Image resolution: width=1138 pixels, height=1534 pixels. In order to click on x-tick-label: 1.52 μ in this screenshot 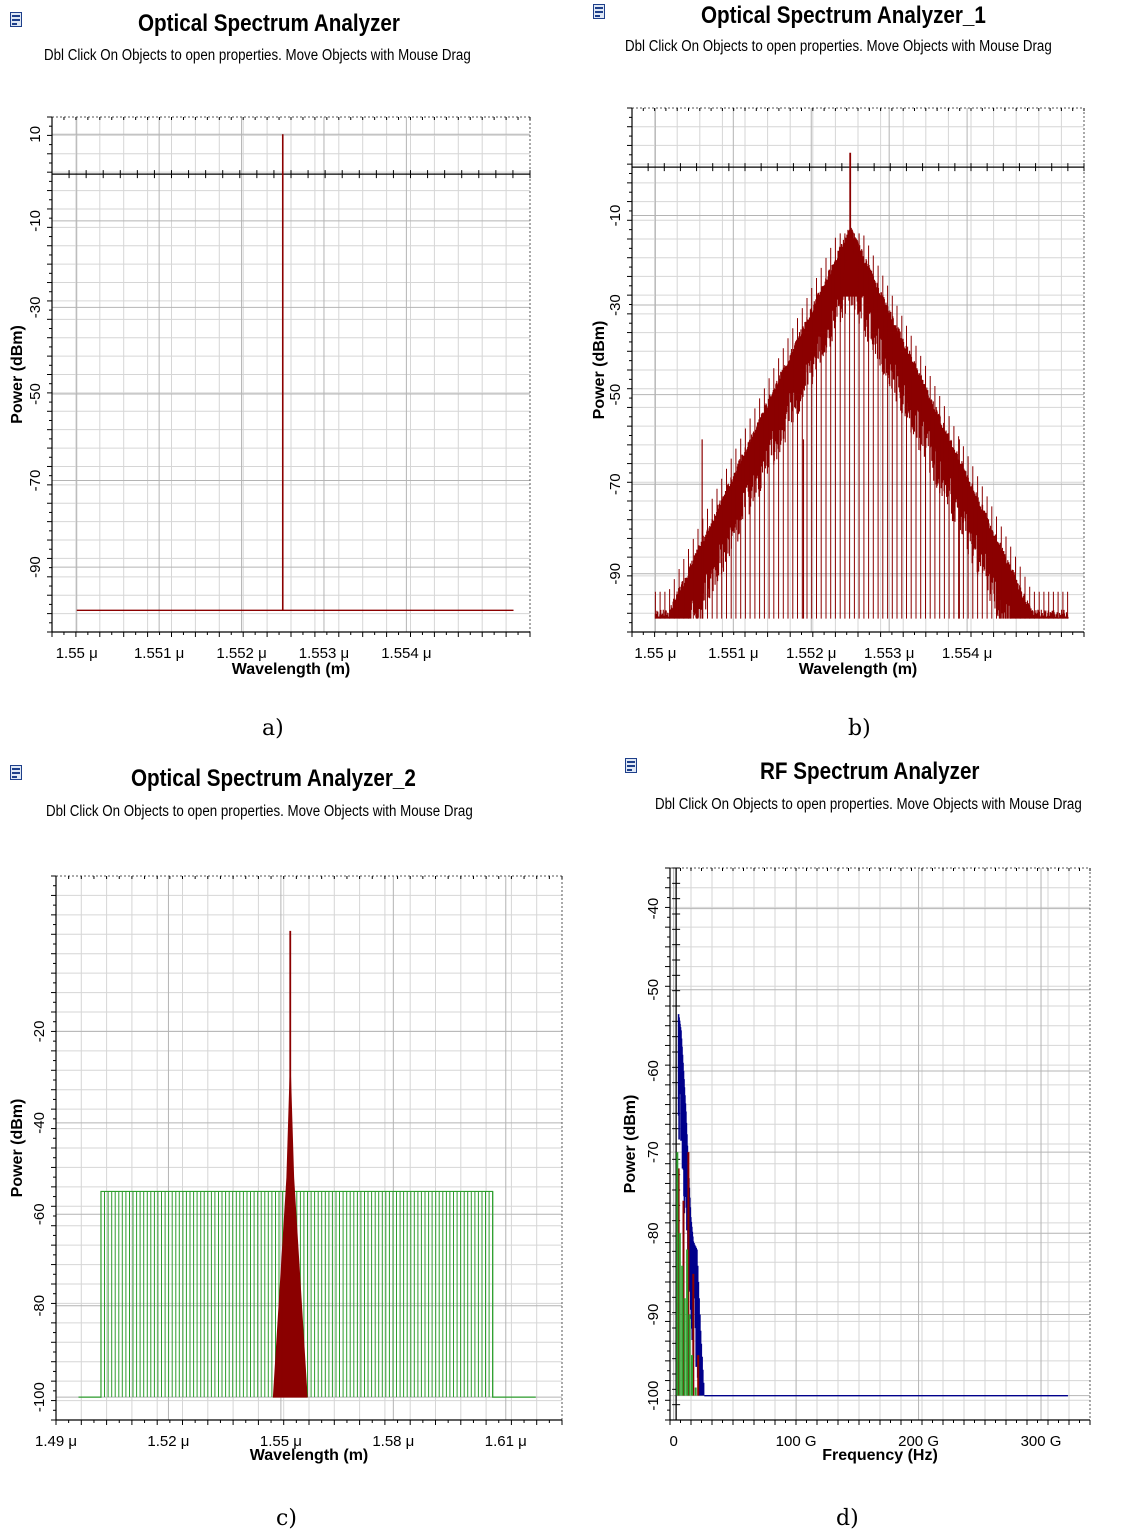, I will do `click(168, 1441)`.